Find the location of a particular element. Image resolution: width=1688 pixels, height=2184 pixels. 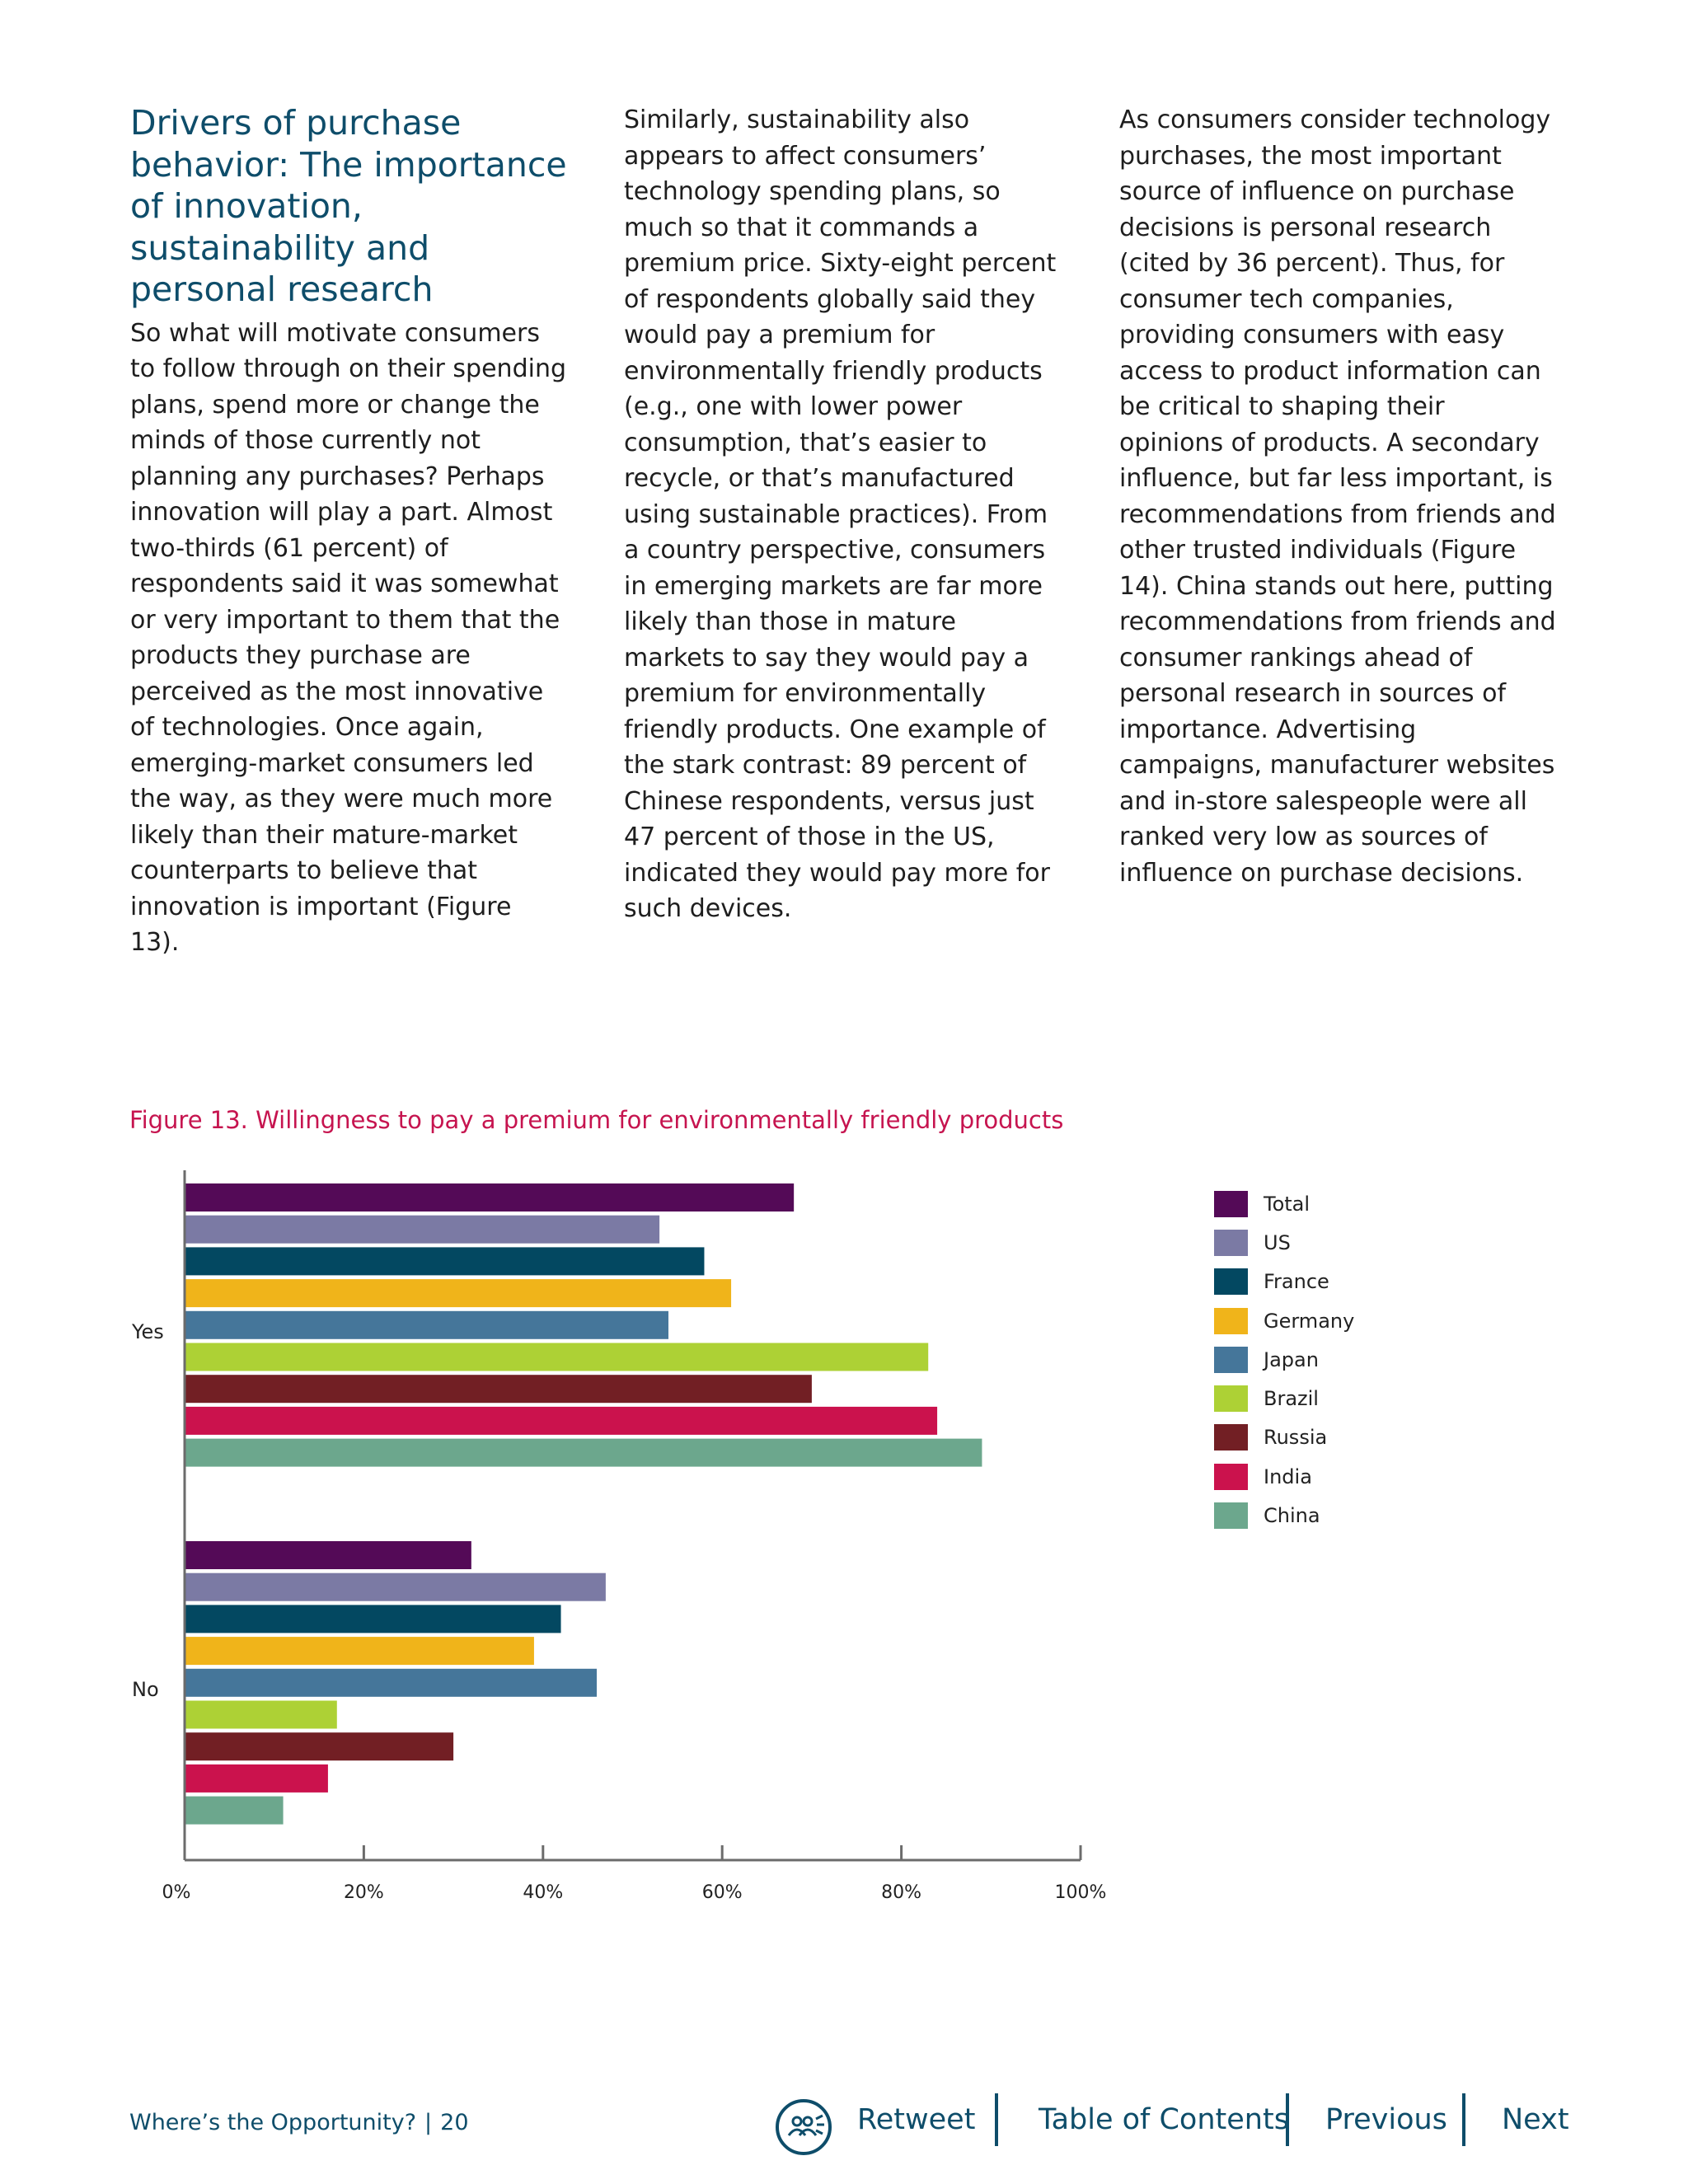

bar-no-france is located at coordinates (373, 1619).